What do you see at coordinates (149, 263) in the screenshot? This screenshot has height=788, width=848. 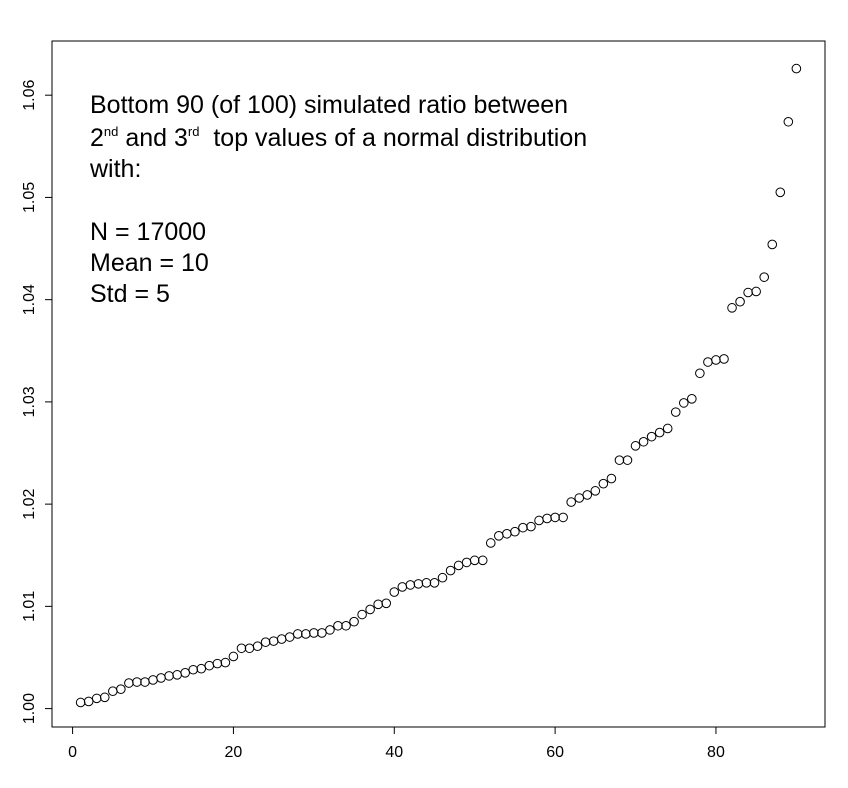 I see `annotation: Mean = 10` at bounding box center [149, 263].